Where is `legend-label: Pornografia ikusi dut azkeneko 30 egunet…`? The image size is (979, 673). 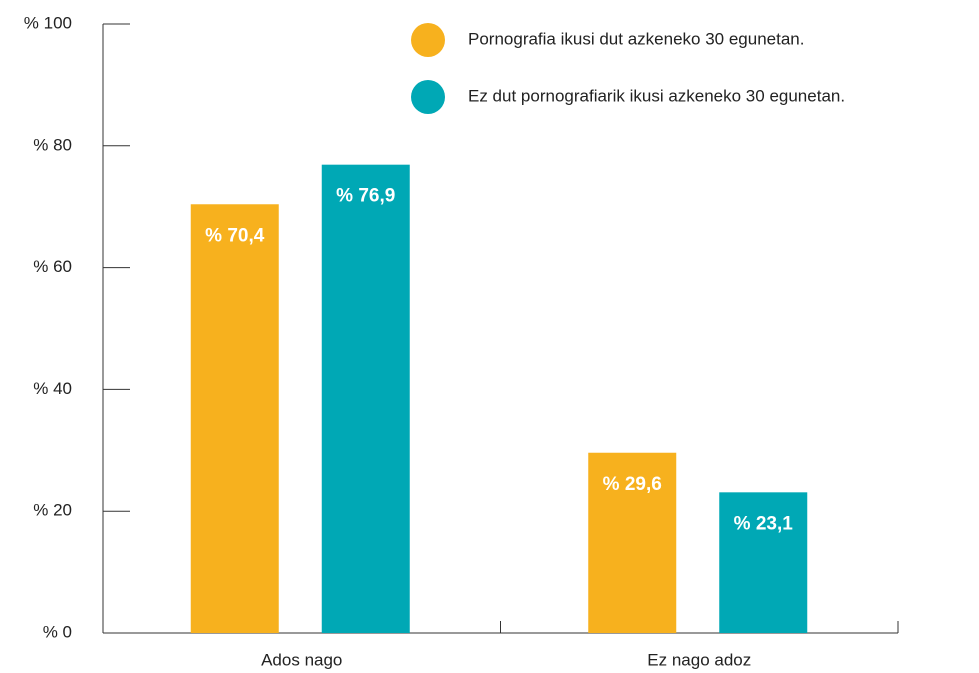
legend-label: Pornografia ikusi dut azkeneko 30 egunet… is located at coordinates (636, 38).